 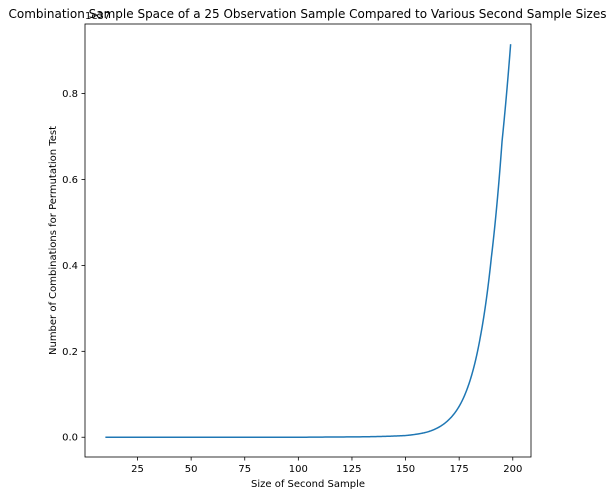 I want to click on y-tick-label: 0.0, so click(x=70, y=438).